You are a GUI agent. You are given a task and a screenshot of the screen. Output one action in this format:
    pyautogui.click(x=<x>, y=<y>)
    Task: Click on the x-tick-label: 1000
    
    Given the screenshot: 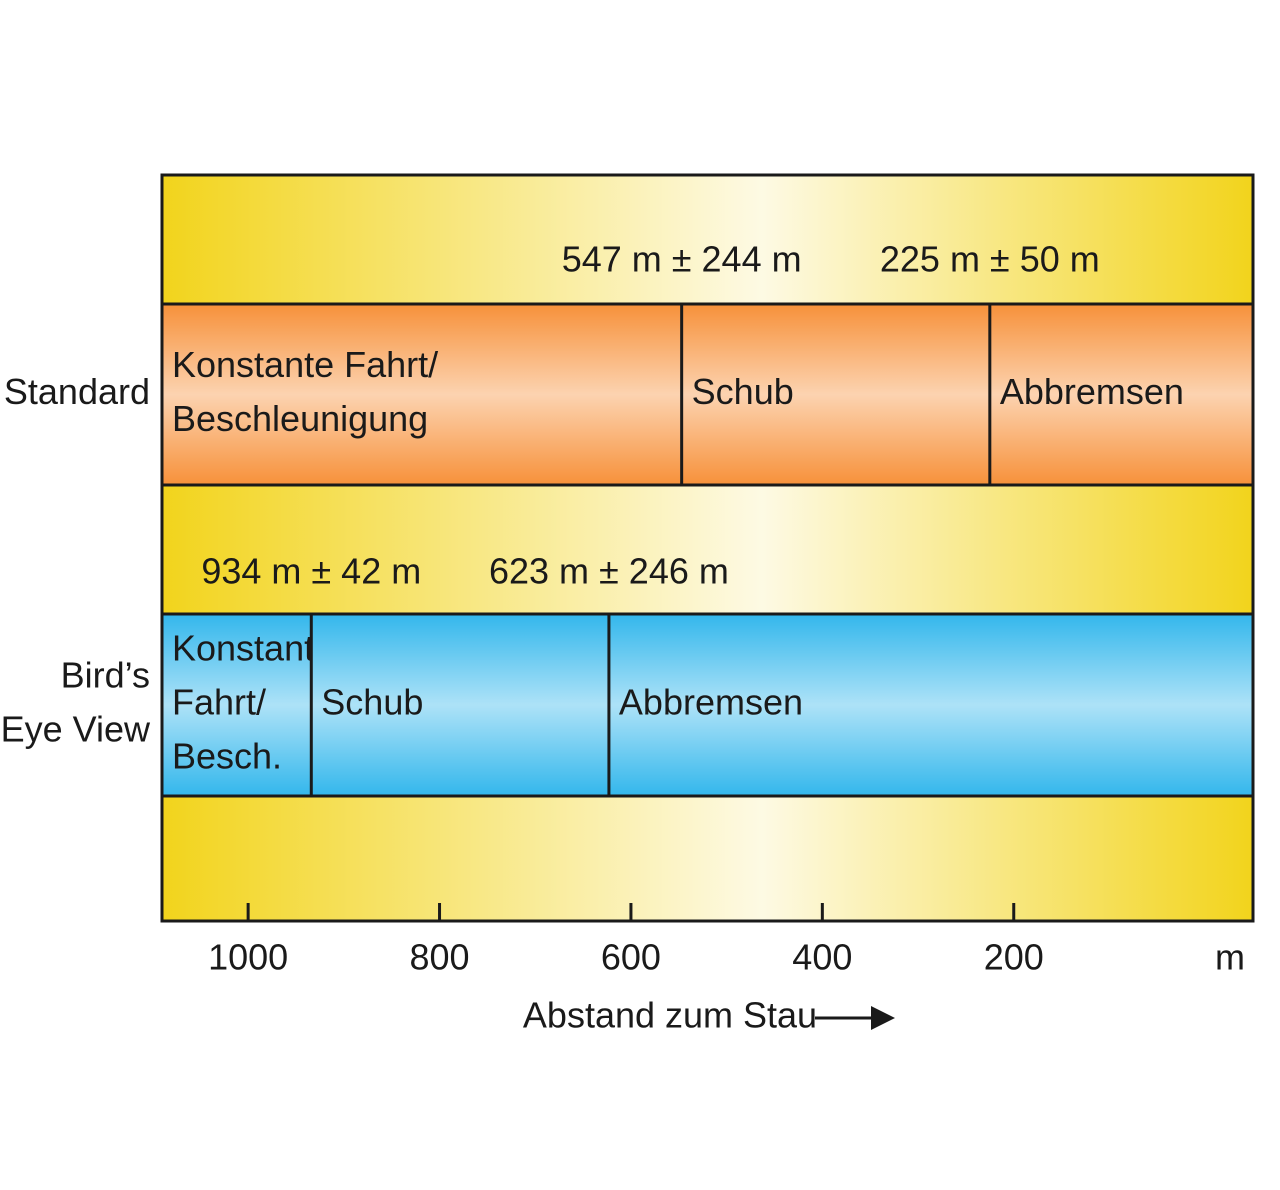 What is the action you would take?
    pyautogui.click(x=248, y=957)
    